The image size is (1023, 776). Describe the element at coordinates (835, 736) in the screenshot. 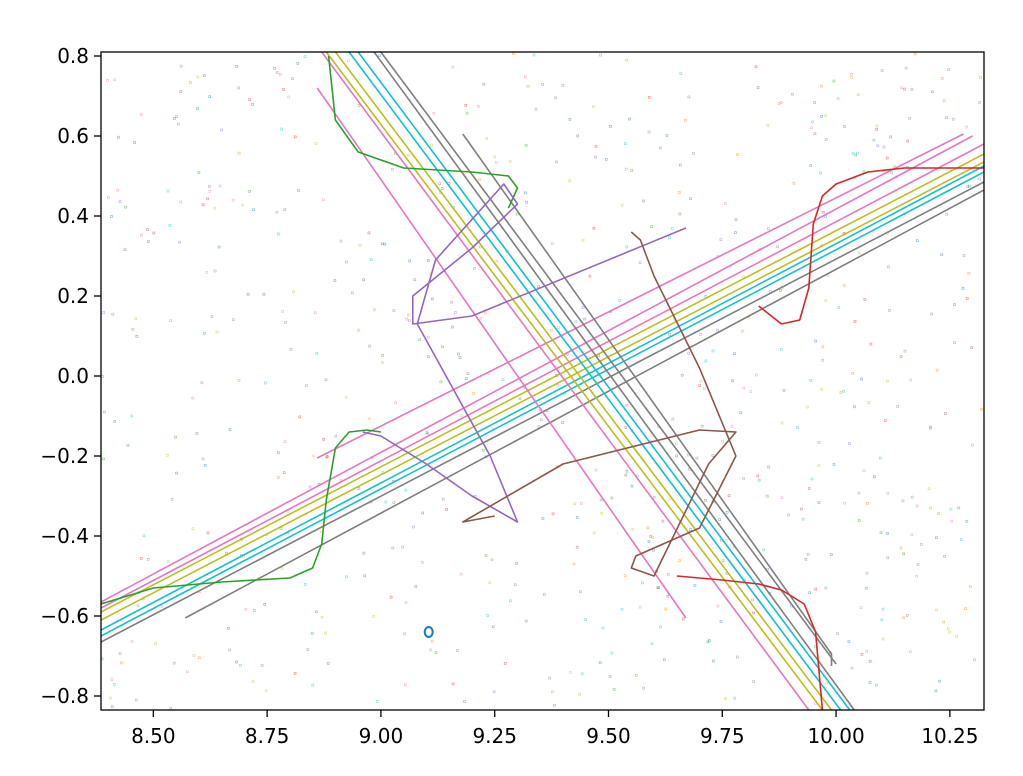

I see `x-tick-label: 10.00` at that location.